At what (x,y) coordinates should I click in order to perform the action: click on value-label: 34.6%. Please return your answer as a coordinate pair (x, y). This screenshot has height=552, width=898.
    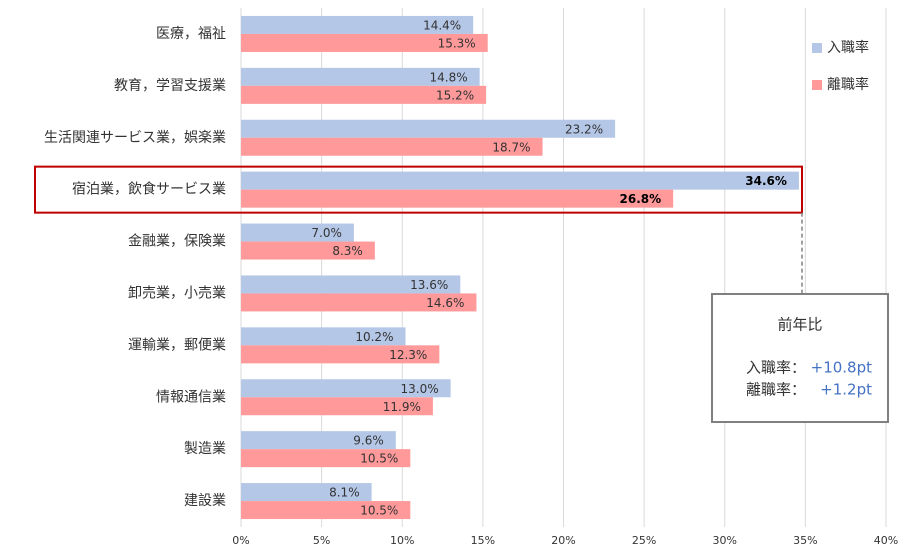
    Looking at the image, I should click on (766, 181).